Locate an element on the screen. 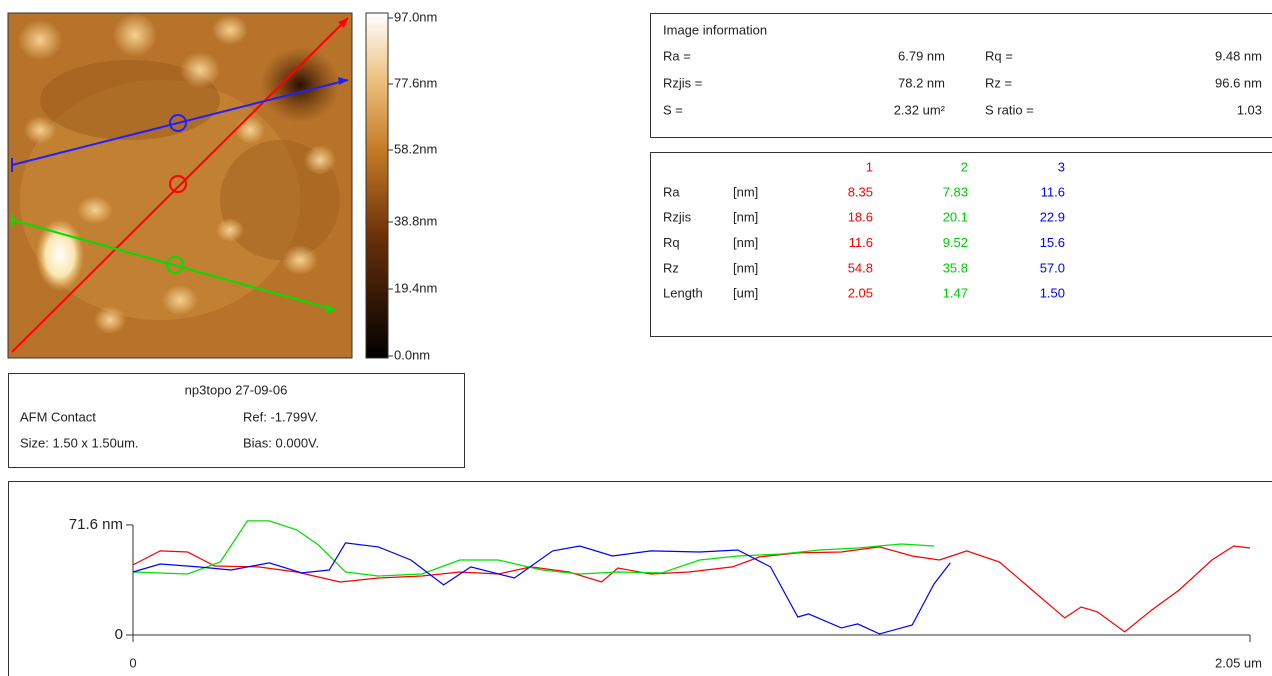  image-info-cell: Rzjis = is located at coordinates (682, 82).